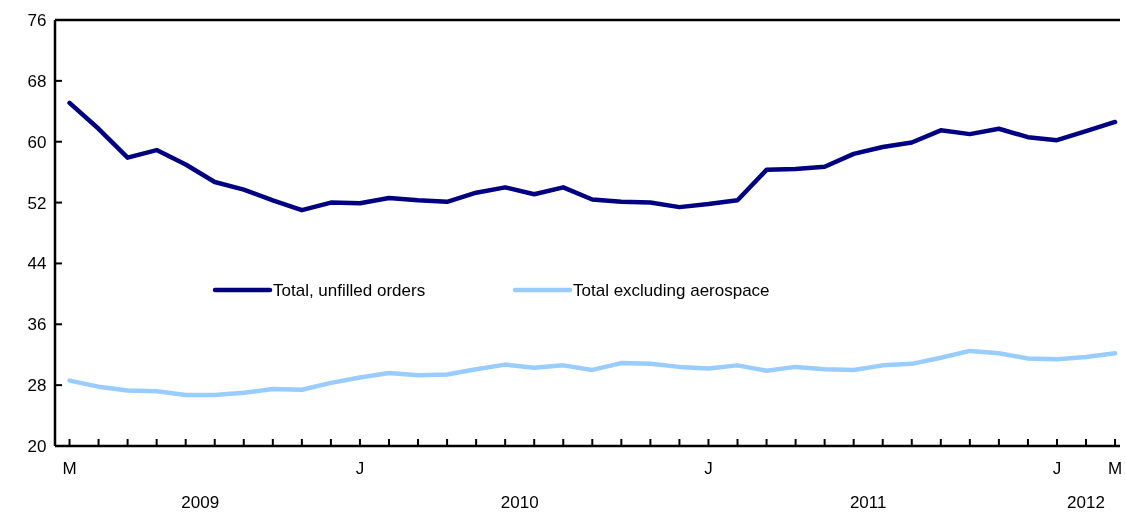 The image size is (1126, 516). I want to click on y-tick-label: 20, so click(37, 446).